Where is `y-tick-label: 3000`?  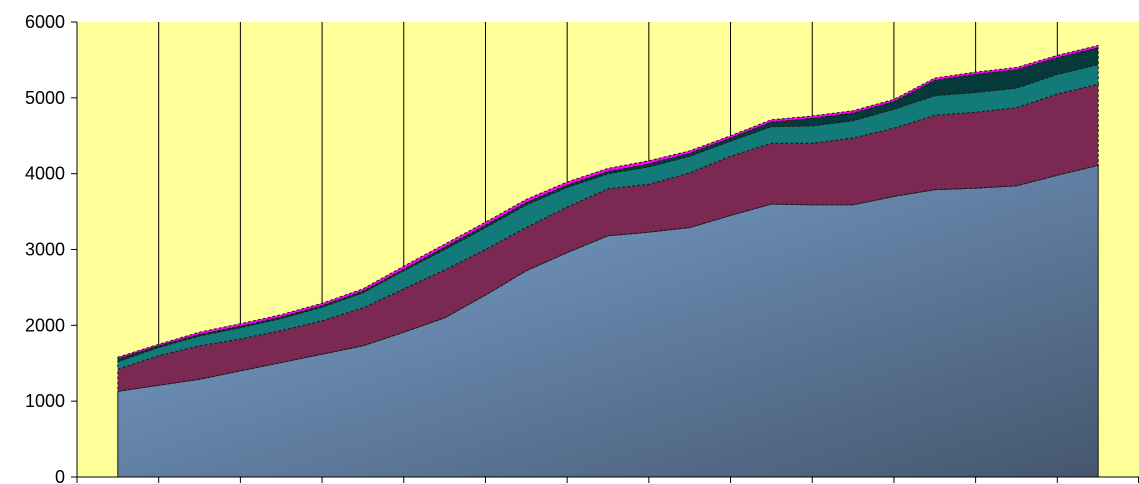 y-tick-label: 3000 is located at coordinates (45, 250).